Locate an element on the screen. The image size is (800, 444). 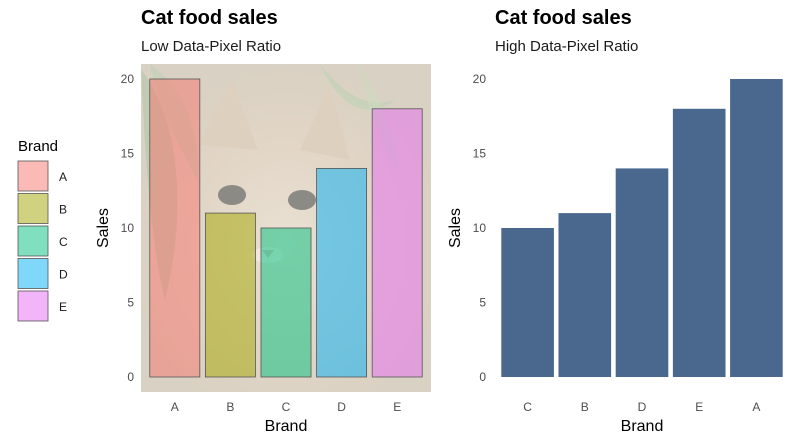
left-chart-title: Cat food sales is located at coordinates (209, 18).